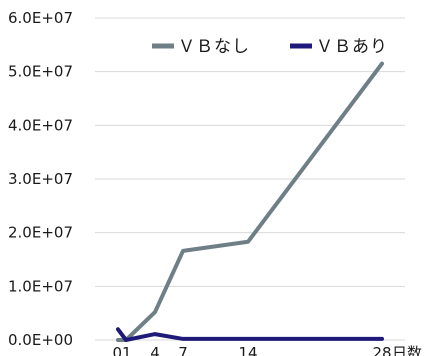 This screenshot has width=430, height=356. I want to click on y-tick-label: 5.0E+07, so click(40, 72).